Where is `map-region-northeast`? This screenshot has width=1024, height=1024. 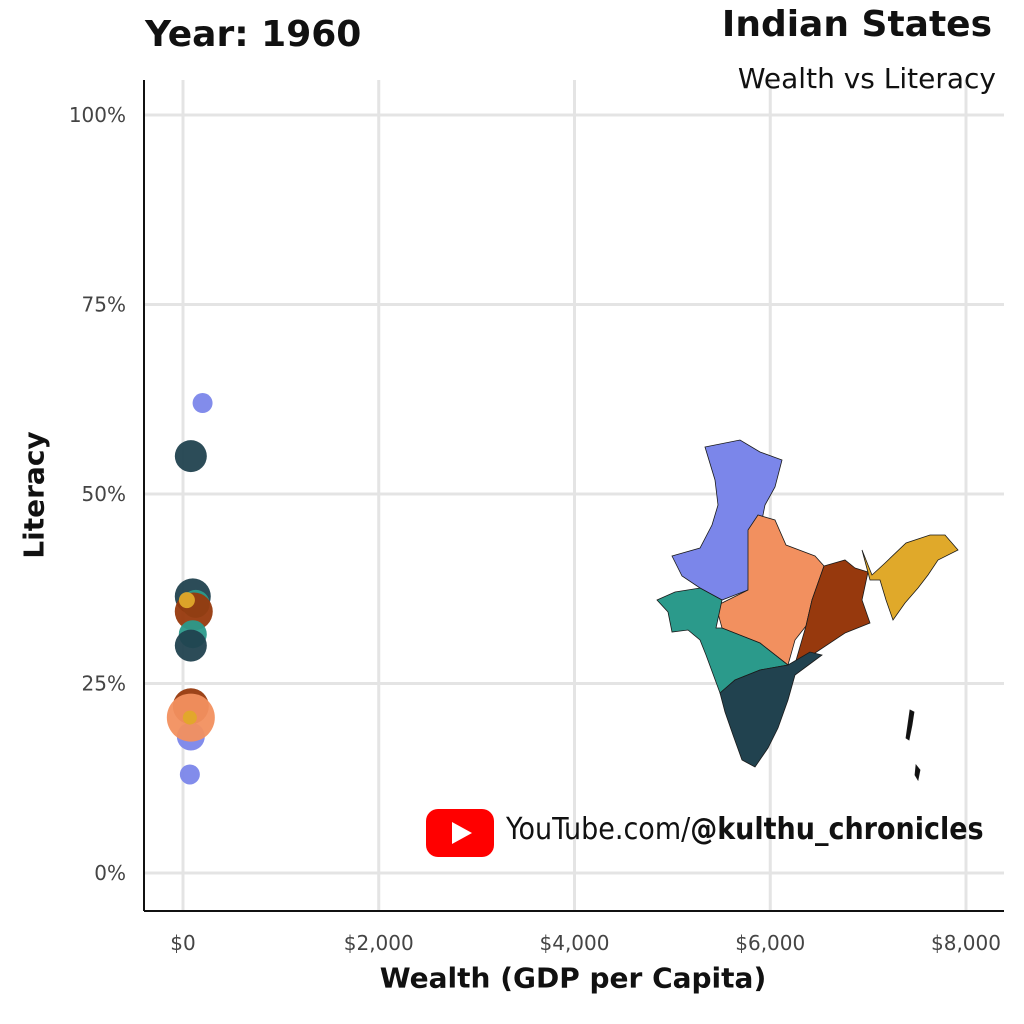 map-region-northeast is located at coordinates (910, 577).